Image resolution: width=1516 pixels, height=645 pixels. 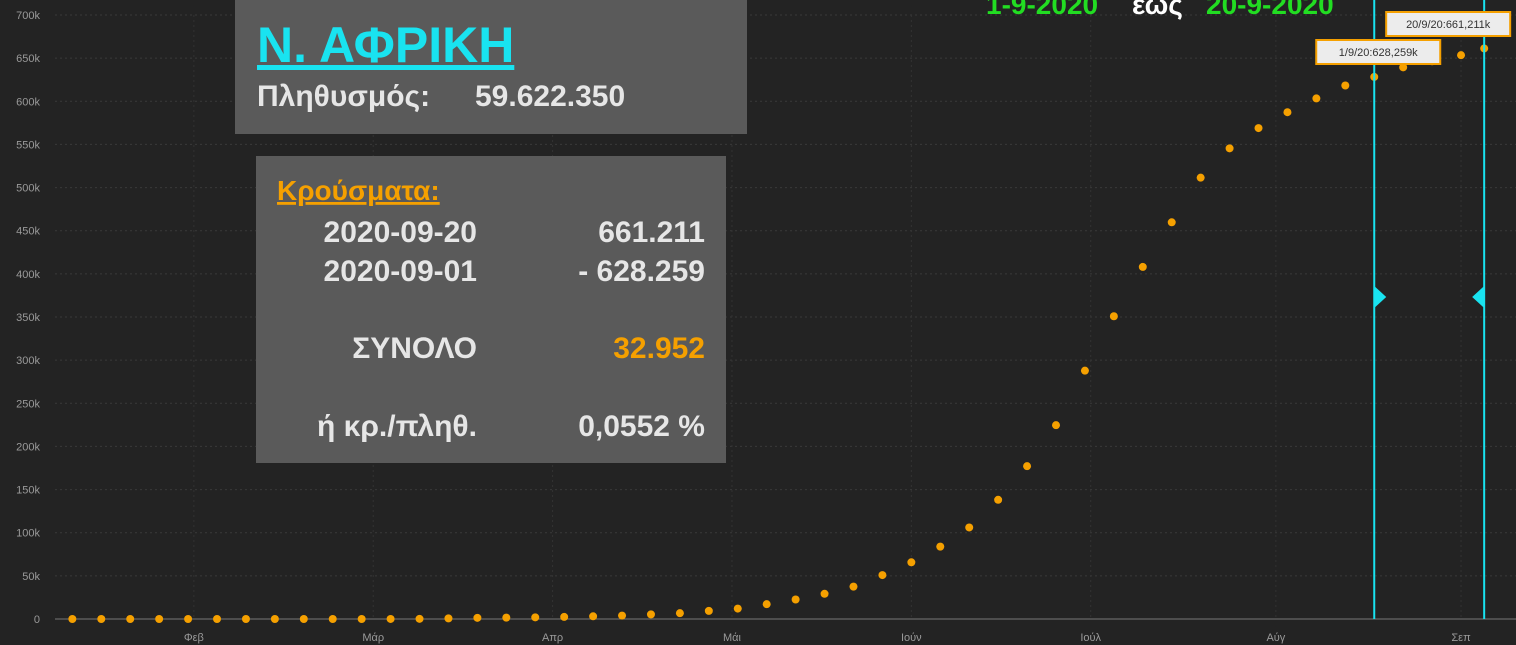 What do you see at coordinates (414, 348) in the screenshot?
I see `row-label: ΣΥΝΟΛΟ` at bounding box center [414, 348].